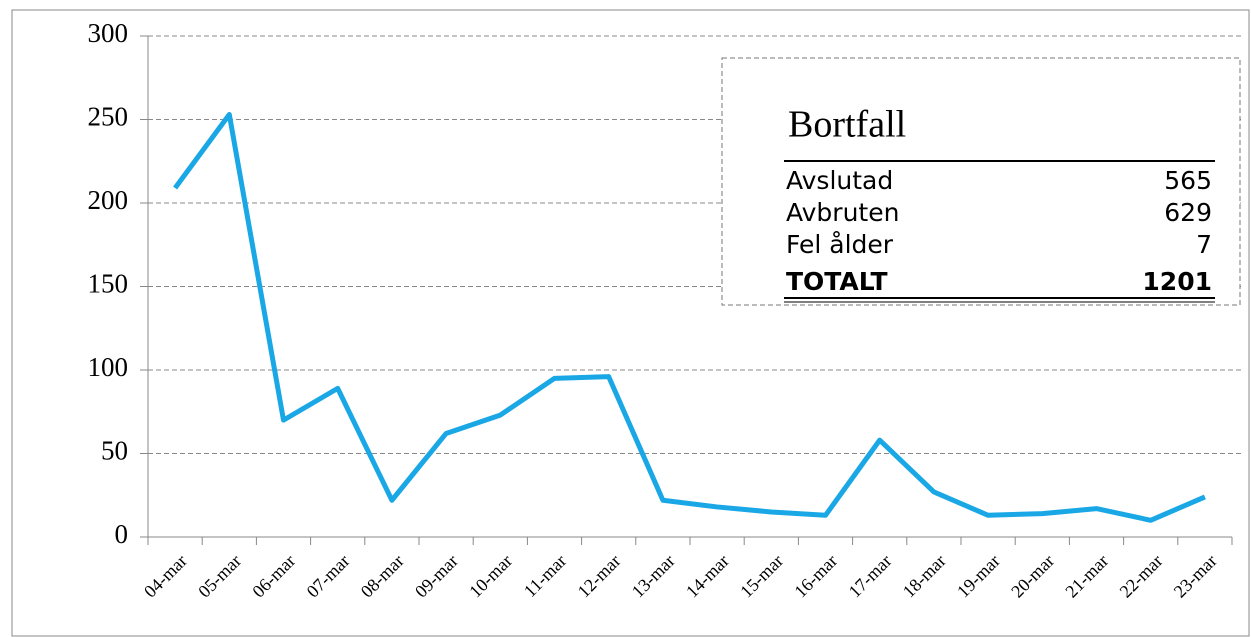 This screenshot has height=637, width=1251. Describe the element at coordinates (761, 576) in the screenshot. I see `x-tick-label: 15-mar` at that location.